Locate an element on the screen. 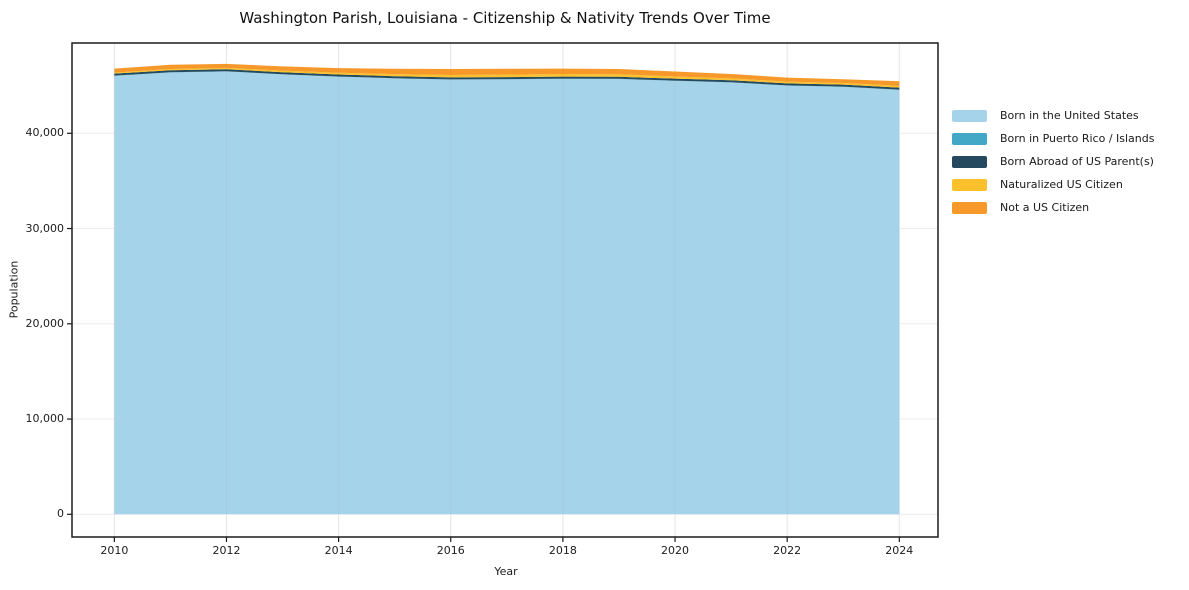 This screenshot has height=590, width=1189. y-tick-label: 30,000 is located at coordinates (45, 228).